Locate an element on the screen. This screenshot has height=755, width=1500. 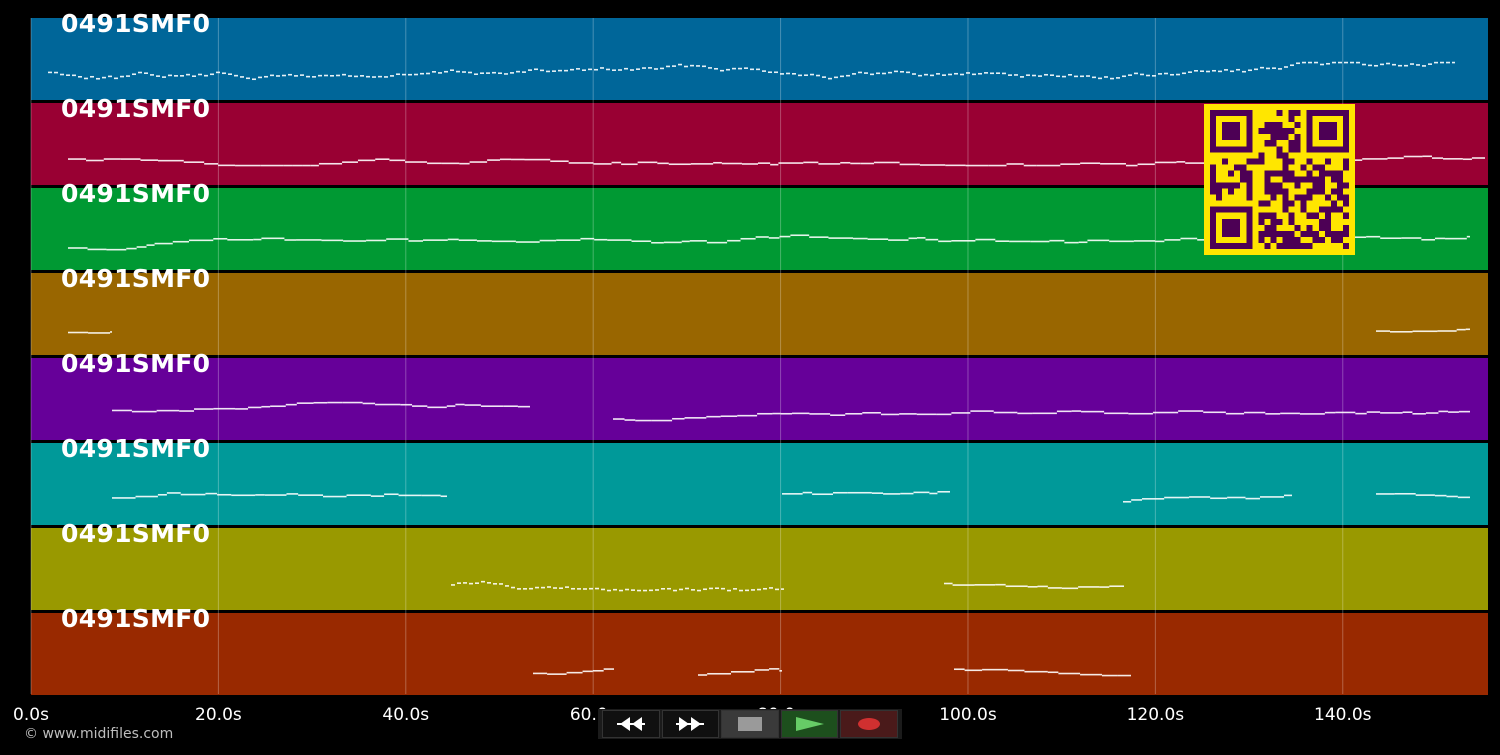
record-button is located at coordinates (869, 724).